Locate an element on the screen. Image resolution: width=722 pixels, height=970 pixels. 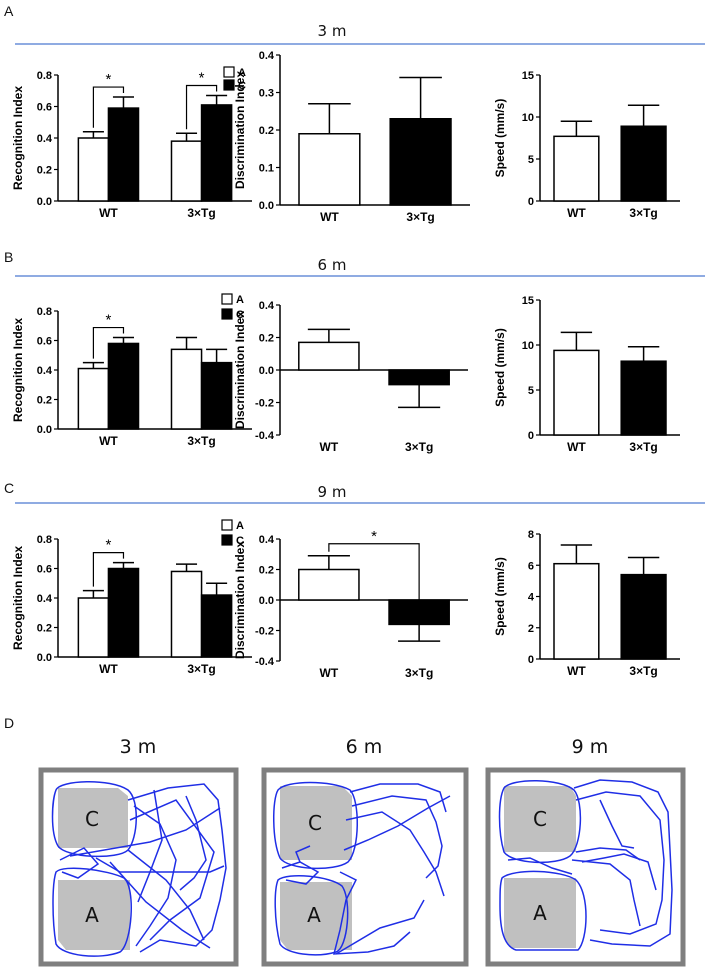
object-c-zone is located at coordinates (316, 823).